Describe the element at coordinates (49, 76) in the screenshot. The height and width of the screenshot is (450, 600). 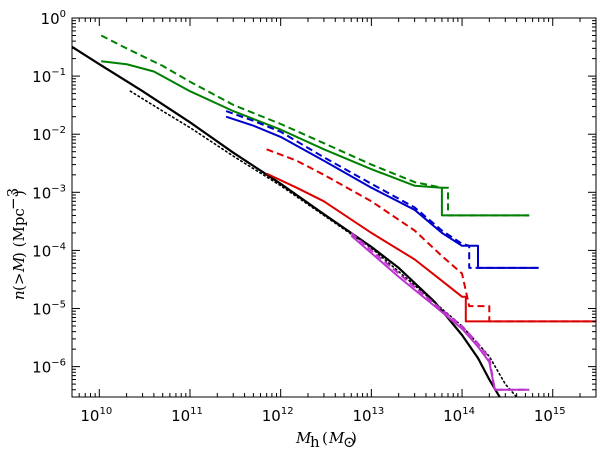
I see `y-tick-label: 10⁻¹` at that location.